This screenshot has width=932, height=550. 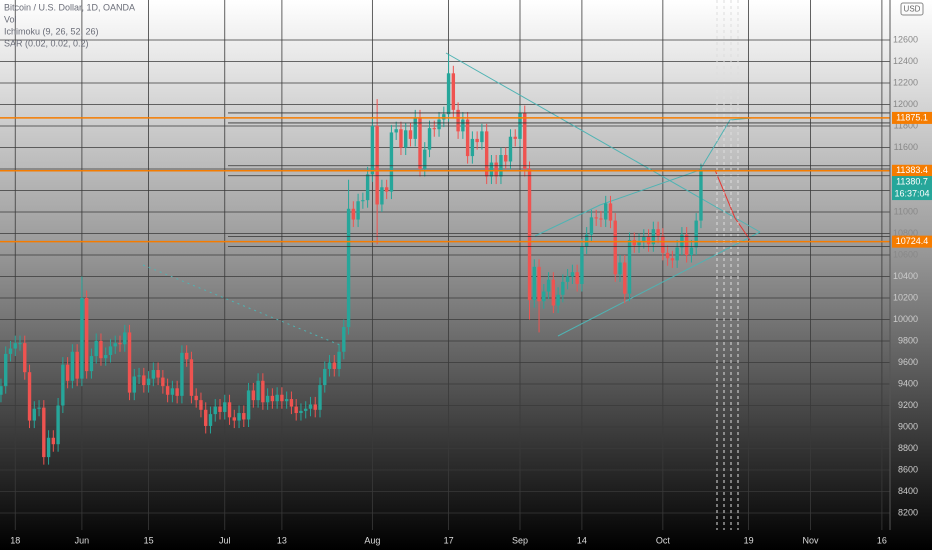 I want to click on y-tick-label: 12600, so click(x=905, y=39).